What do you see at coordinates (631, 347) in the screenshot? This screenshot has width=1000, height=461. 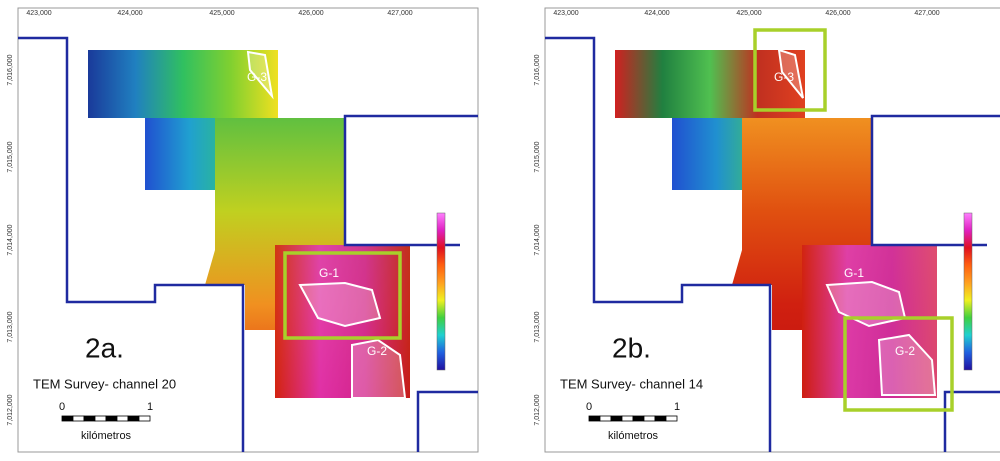 I see `panel-label: 2b.` at bounding box center [631, 347].